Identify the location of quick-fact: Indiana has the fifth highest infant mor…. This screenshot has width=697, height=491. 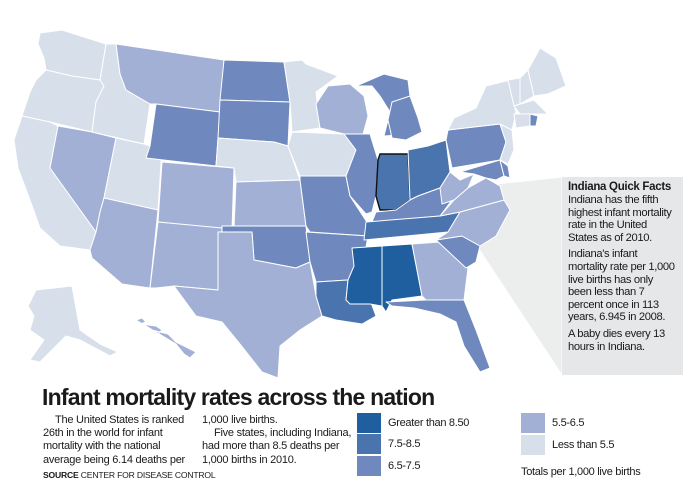
(620, 219).